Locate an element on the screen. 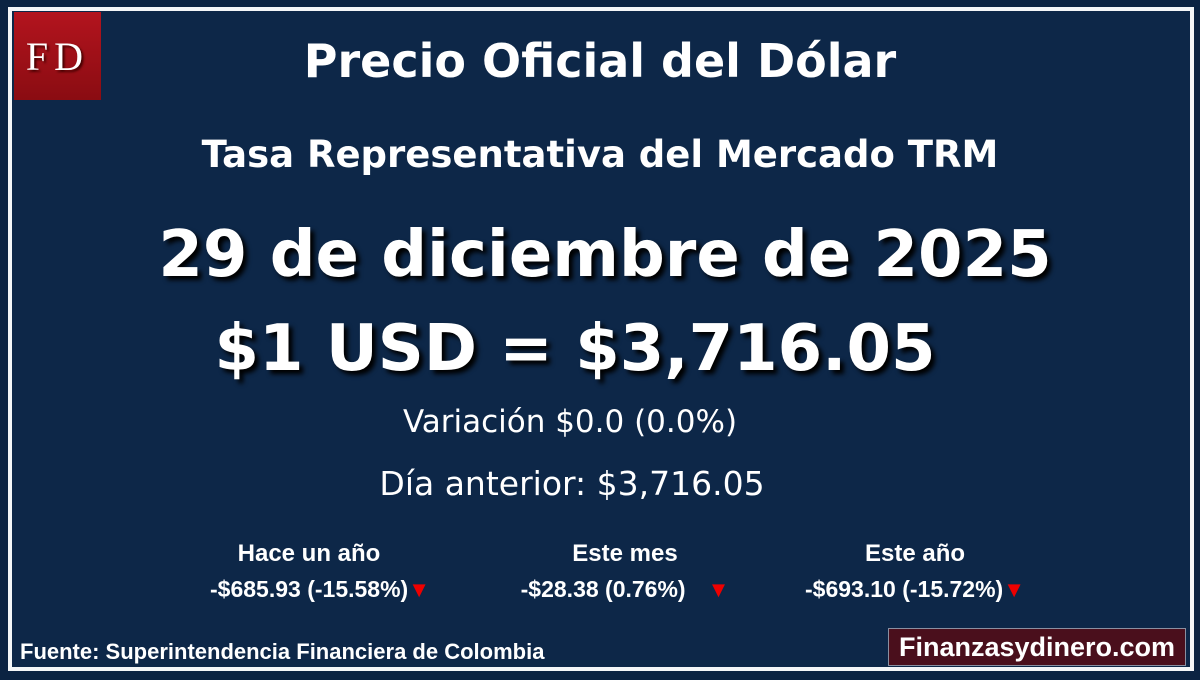 The image size is (1200, 680). brand-text: Finanzasydinero.com is located at coordinates (1037, 646).